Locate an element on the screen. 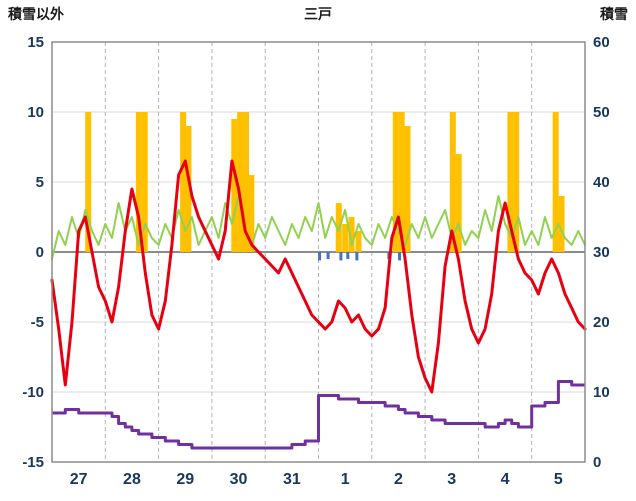 The height and width of the screenshot is (501, 636). right-axis-tick-label: 50 is located at coordinates (601, 112).